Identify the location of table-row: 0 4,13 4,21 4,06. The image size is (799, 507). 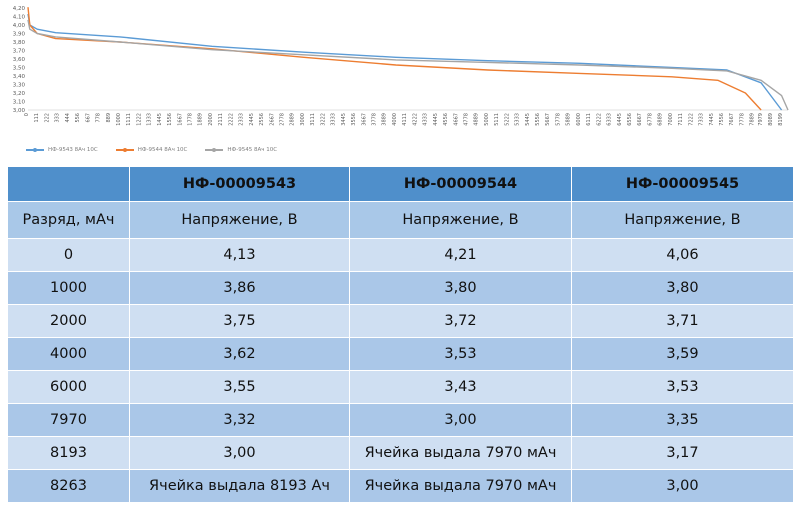
(400, 255).